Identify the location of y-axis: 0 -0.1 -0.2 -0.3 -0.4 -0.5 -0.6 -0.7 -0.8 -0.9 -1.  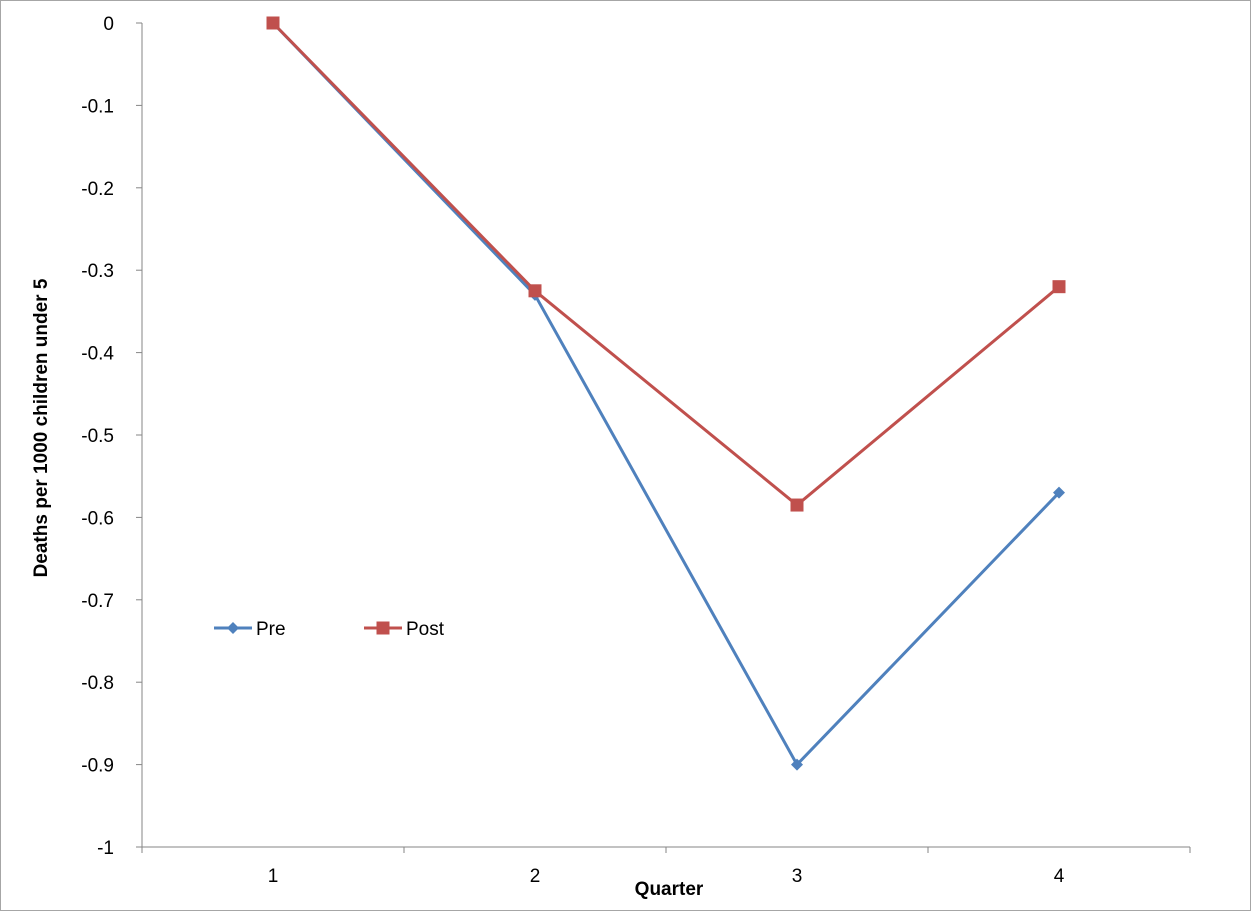
(112, 436).